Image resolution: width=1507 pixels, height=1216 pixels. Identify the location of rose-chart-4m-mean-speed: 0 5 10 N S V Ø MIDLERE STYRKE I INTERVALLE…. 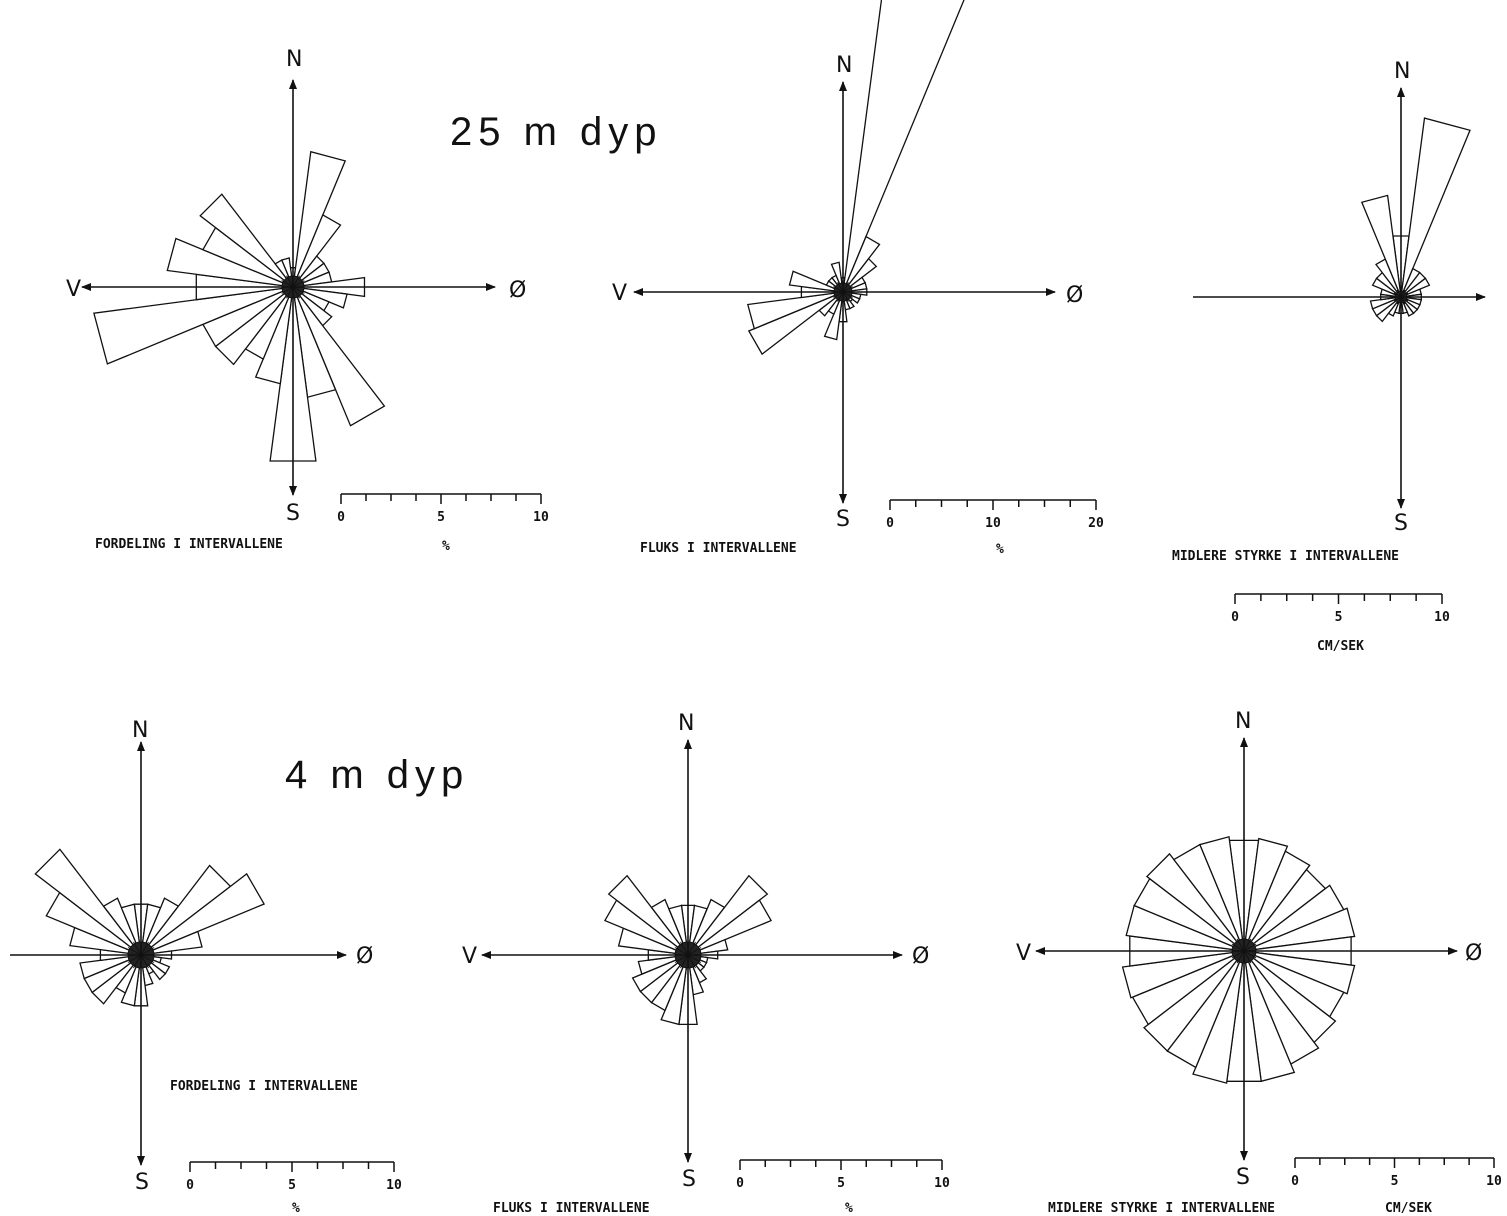
(1259, 962).